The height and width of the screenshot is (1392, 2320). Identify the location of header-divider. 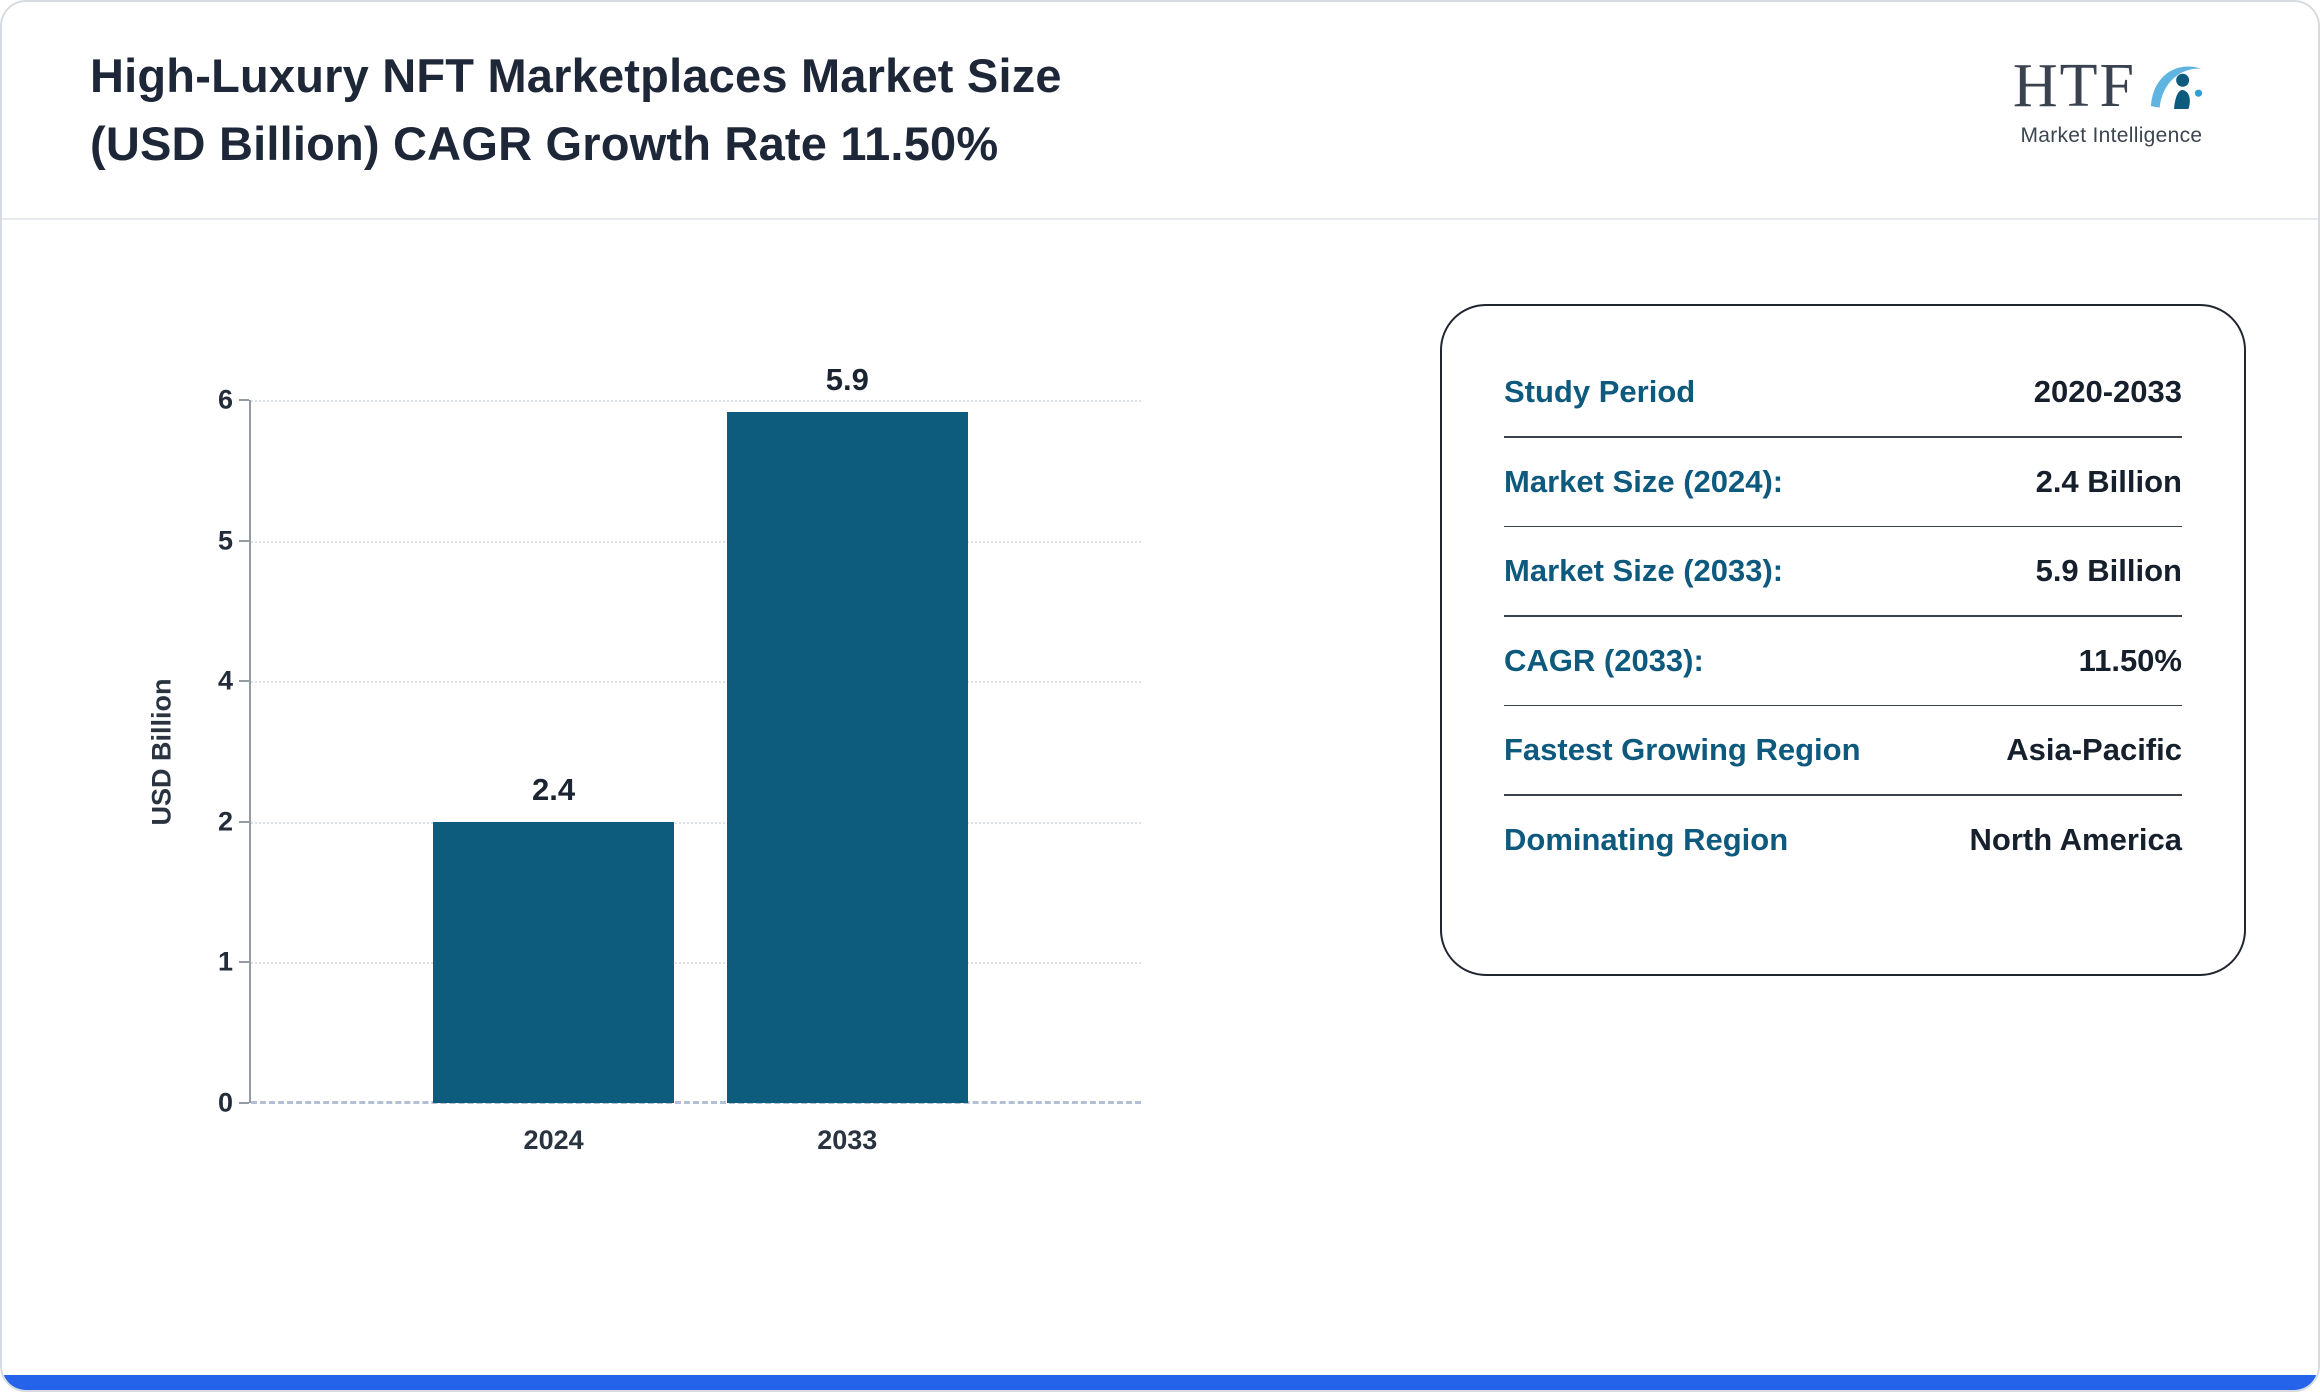
(1160, 219).